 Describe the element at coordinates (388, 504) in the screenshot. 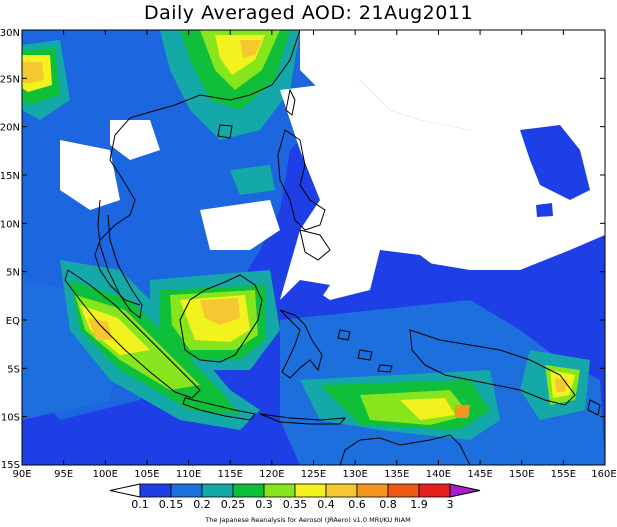

I see `legend-value-label: 0.8` at that location.